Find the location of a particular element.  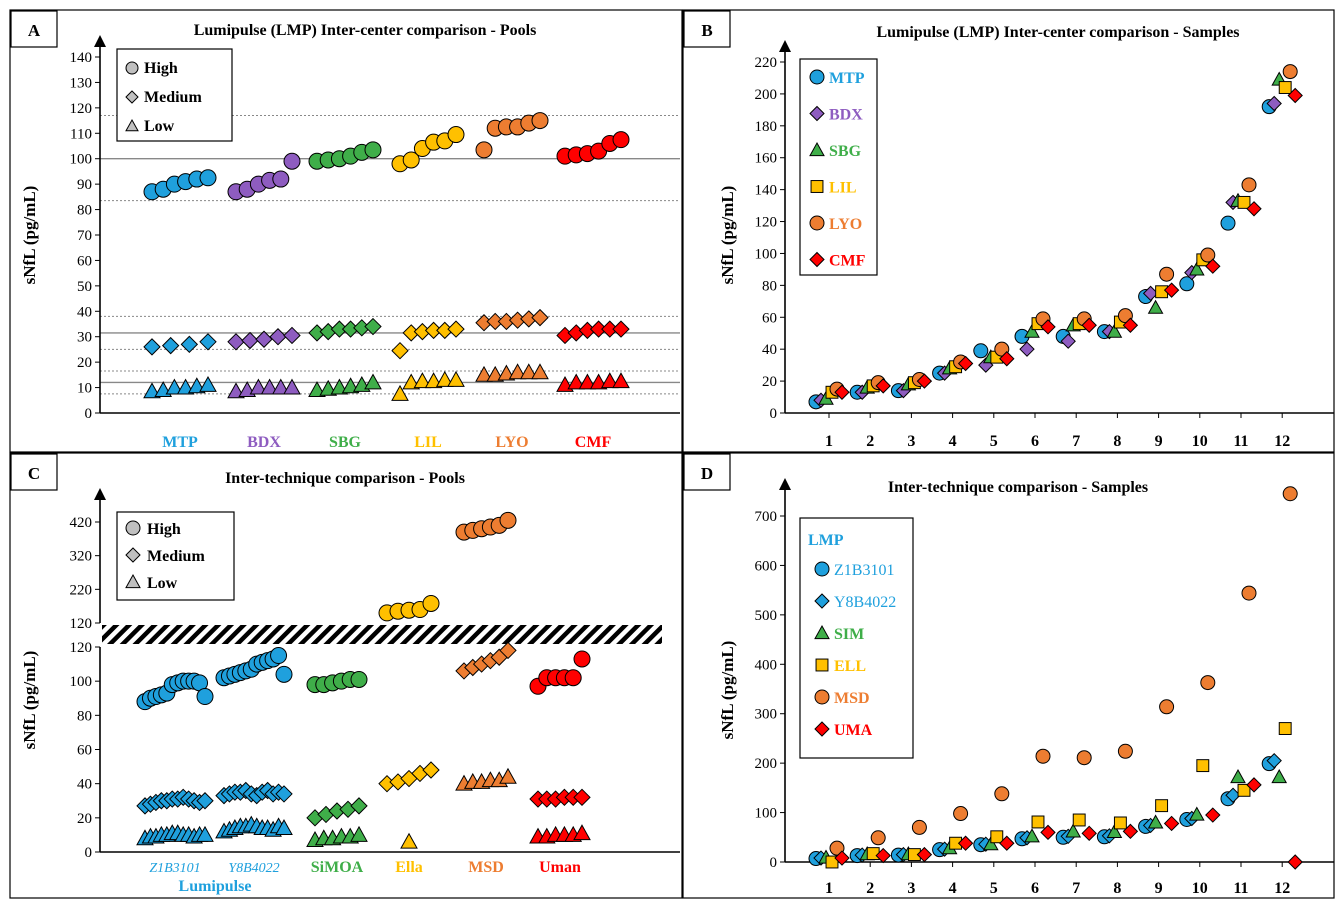

x-tick-label: 7 is located at coordinates (1076, 441).